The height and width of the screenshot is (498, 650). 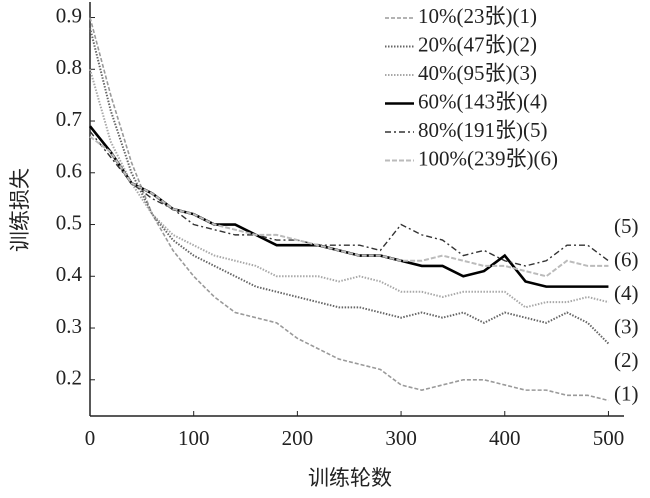 I want to click on x-tick-label: 500, so click(x=609, y=438).